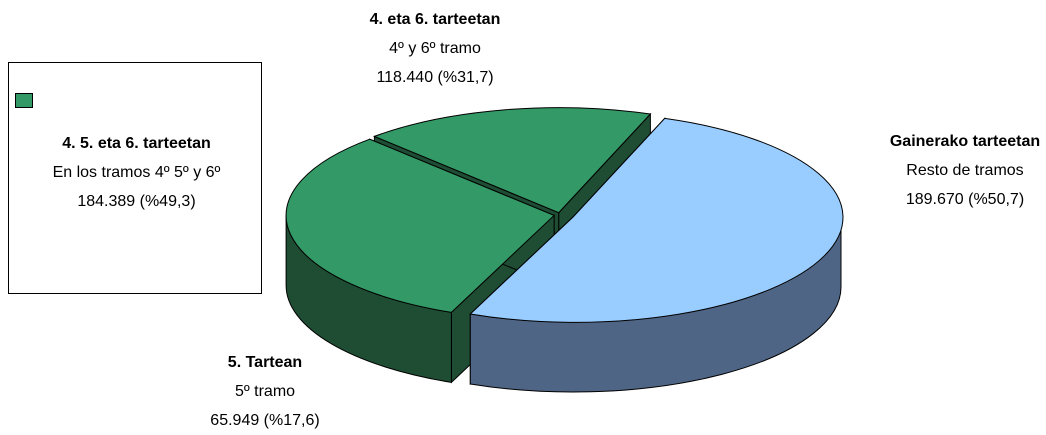 The height and width of the screenshot is (435, 1046). Describe the element at coordinates (136, 143) in the screenshot. I see `legend-title: 4. 5. eta 6. tarteetan` at that location.